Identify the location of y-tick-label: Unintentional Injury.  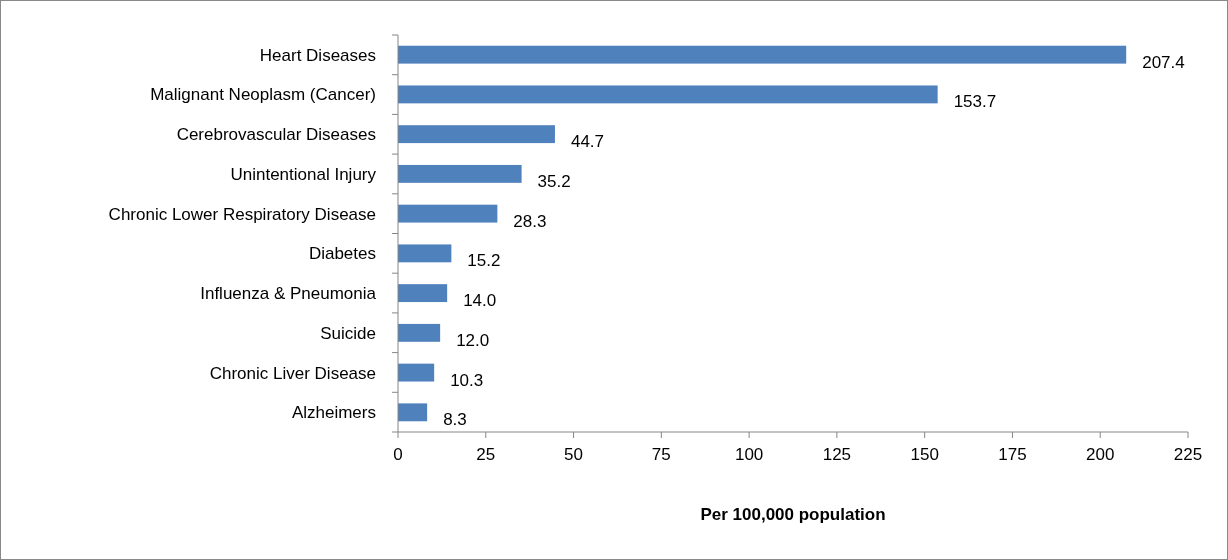
(303, 174).